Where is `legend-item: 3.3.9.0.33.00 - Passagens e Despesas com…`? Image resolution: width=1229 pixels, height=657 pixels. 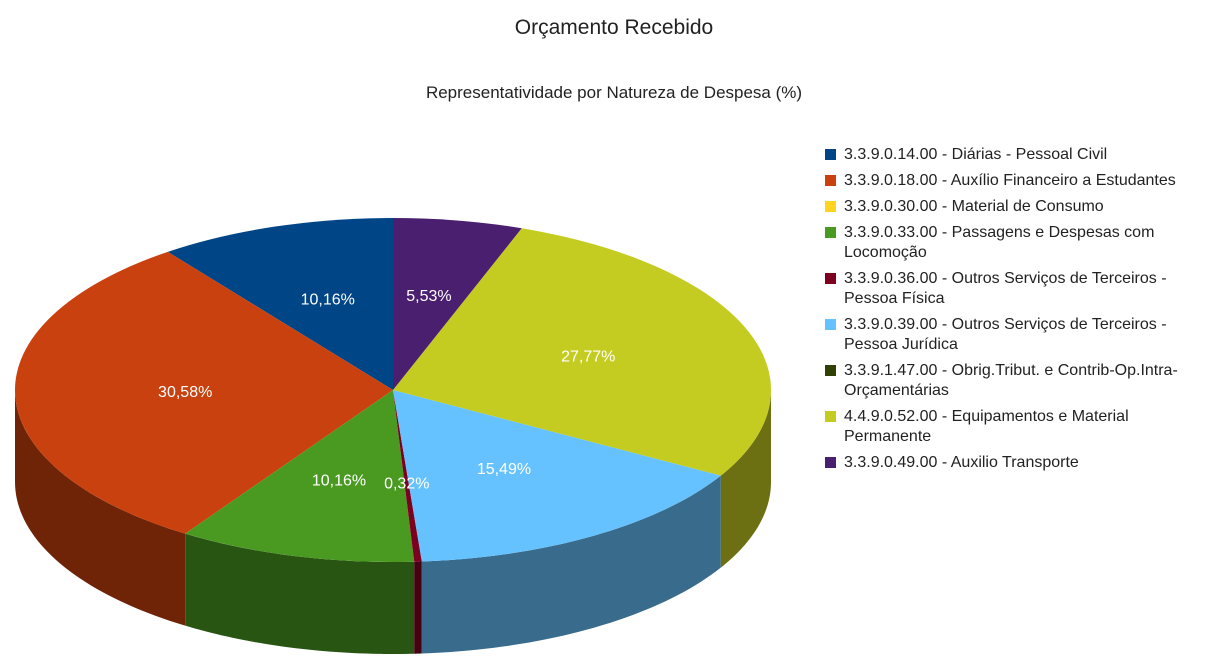 legend-item: 3.3.9.0.33.00 - Passagens e Despesas com… is located at coordinates (1021, 243).